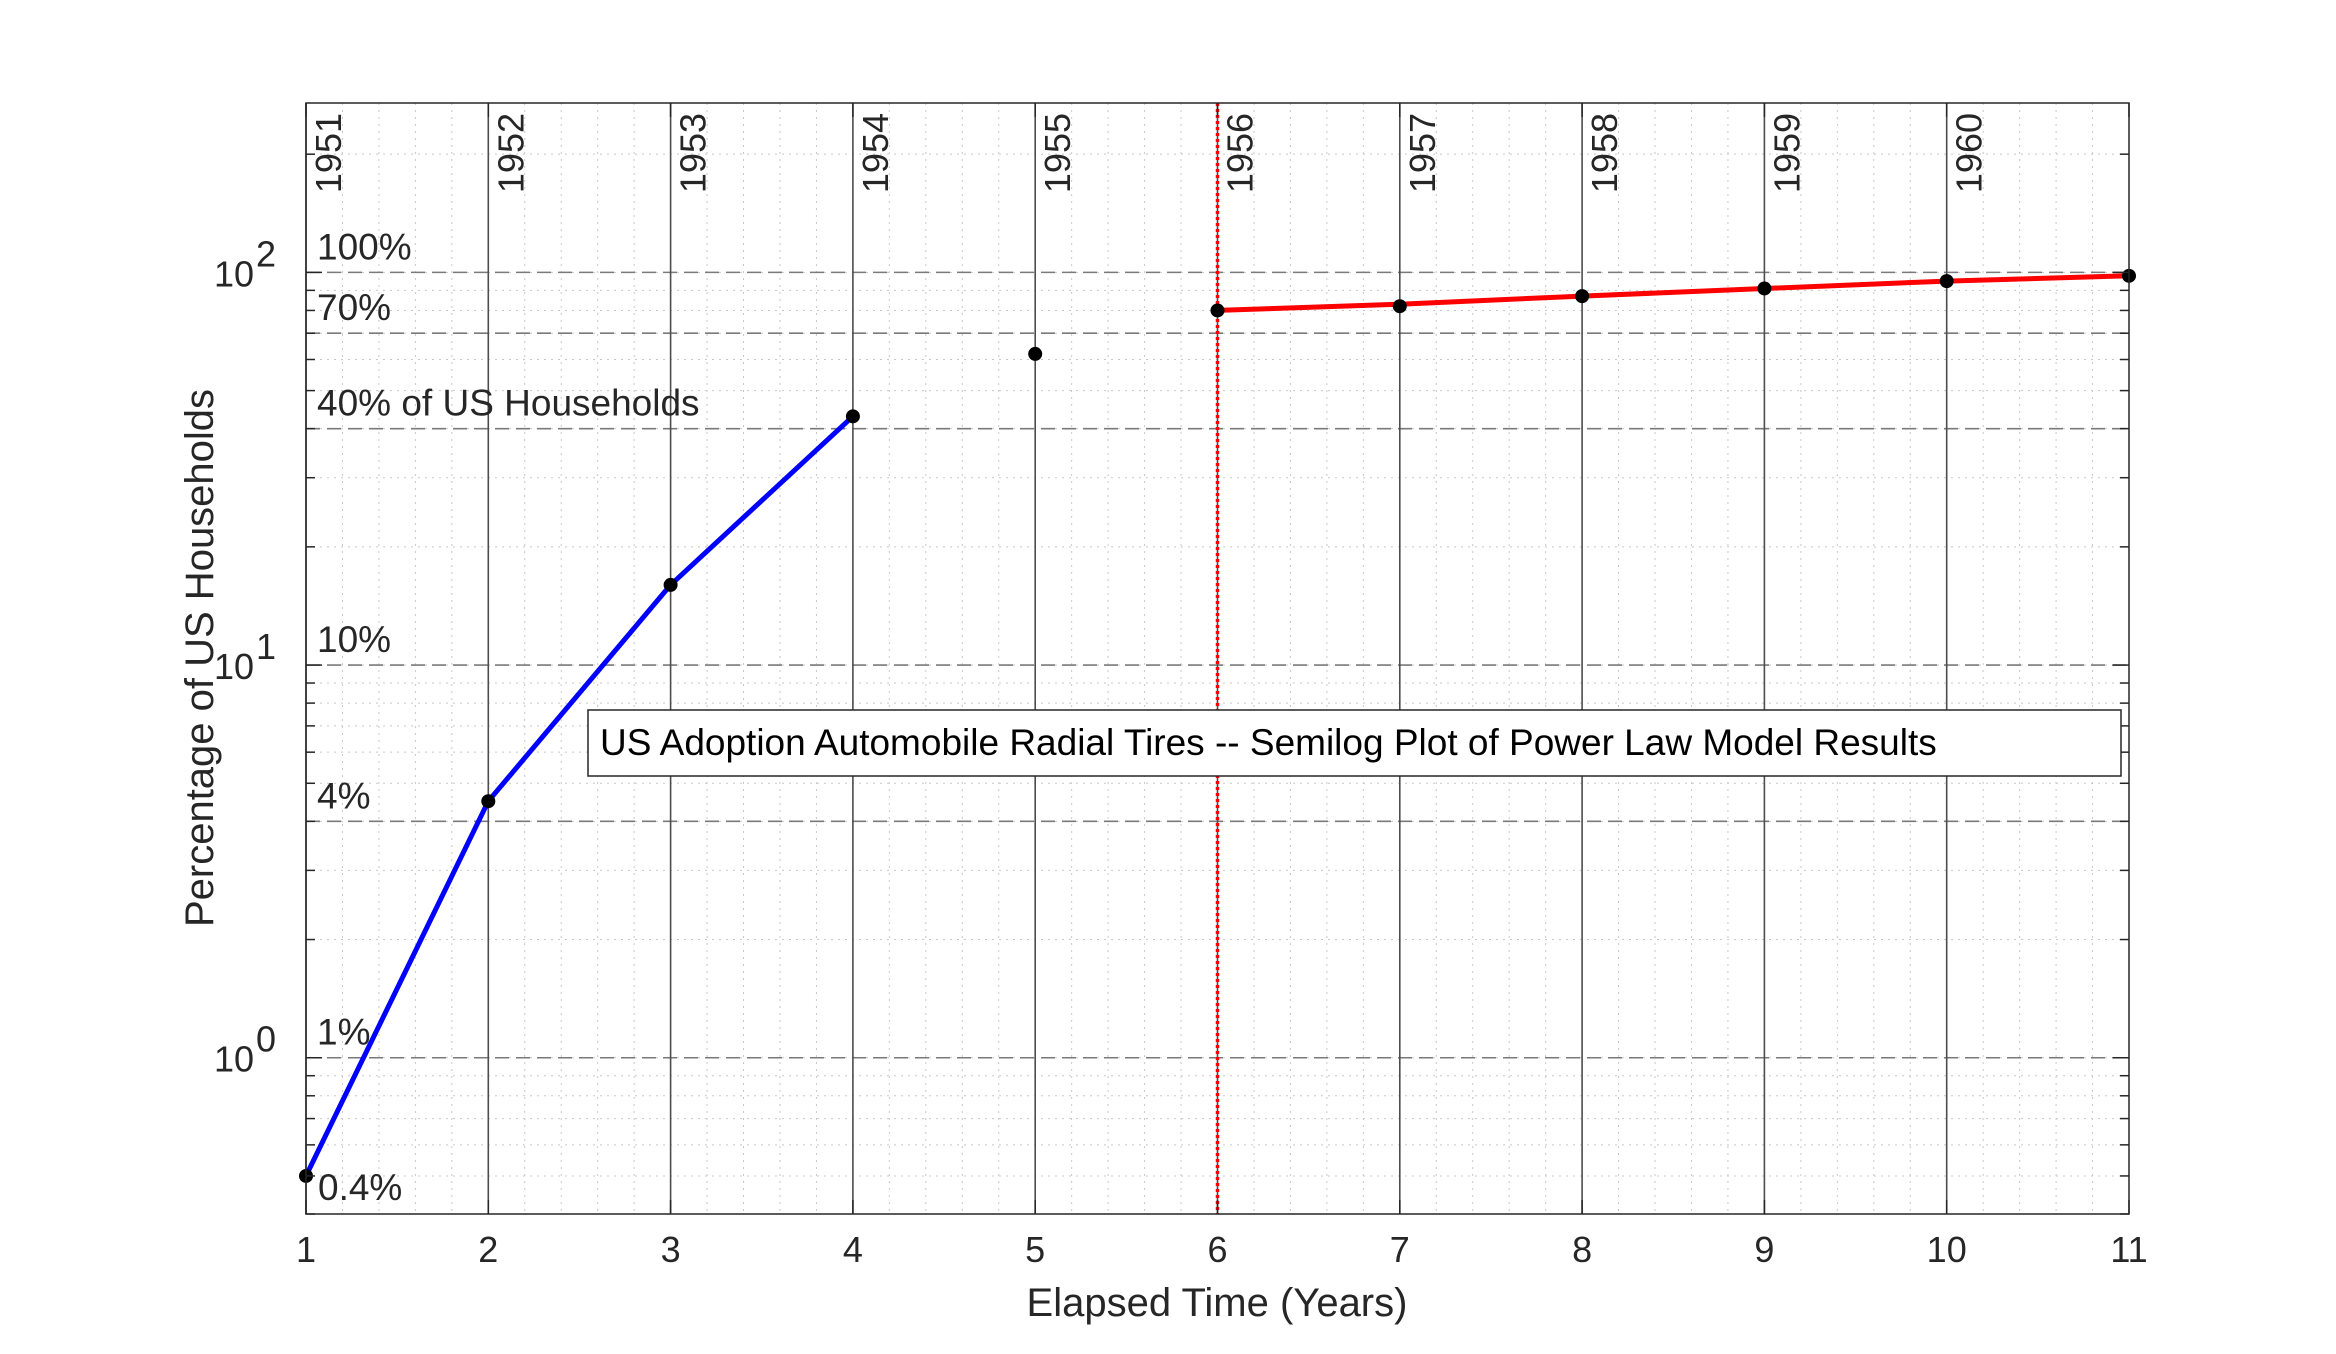  Describe the element at coordinates (1764, 1249) in the screenshot. I see `x-tick-label: 9` at that location.